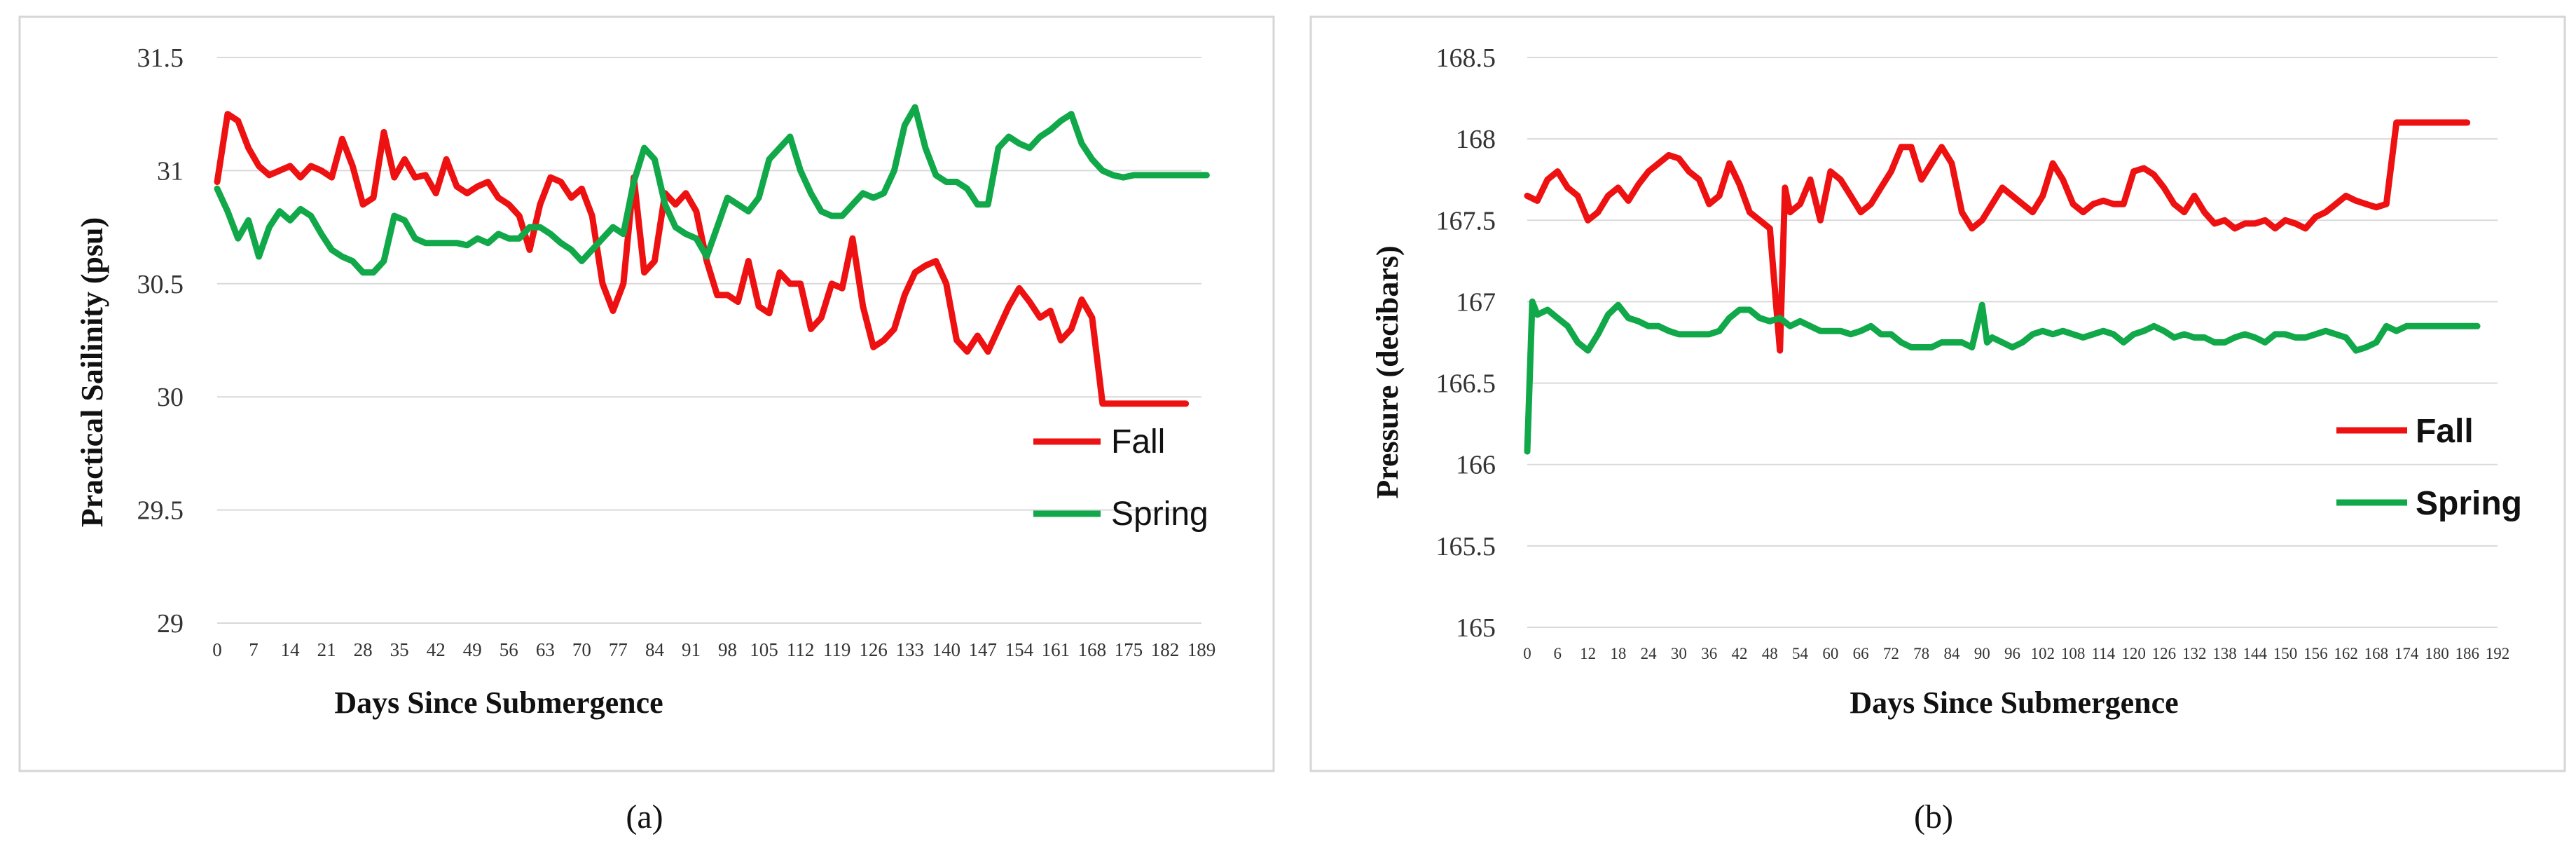 The image size is (2576, 853). I want to click on chart-a-legend-fall-label: Fall, so click(1138, 441).